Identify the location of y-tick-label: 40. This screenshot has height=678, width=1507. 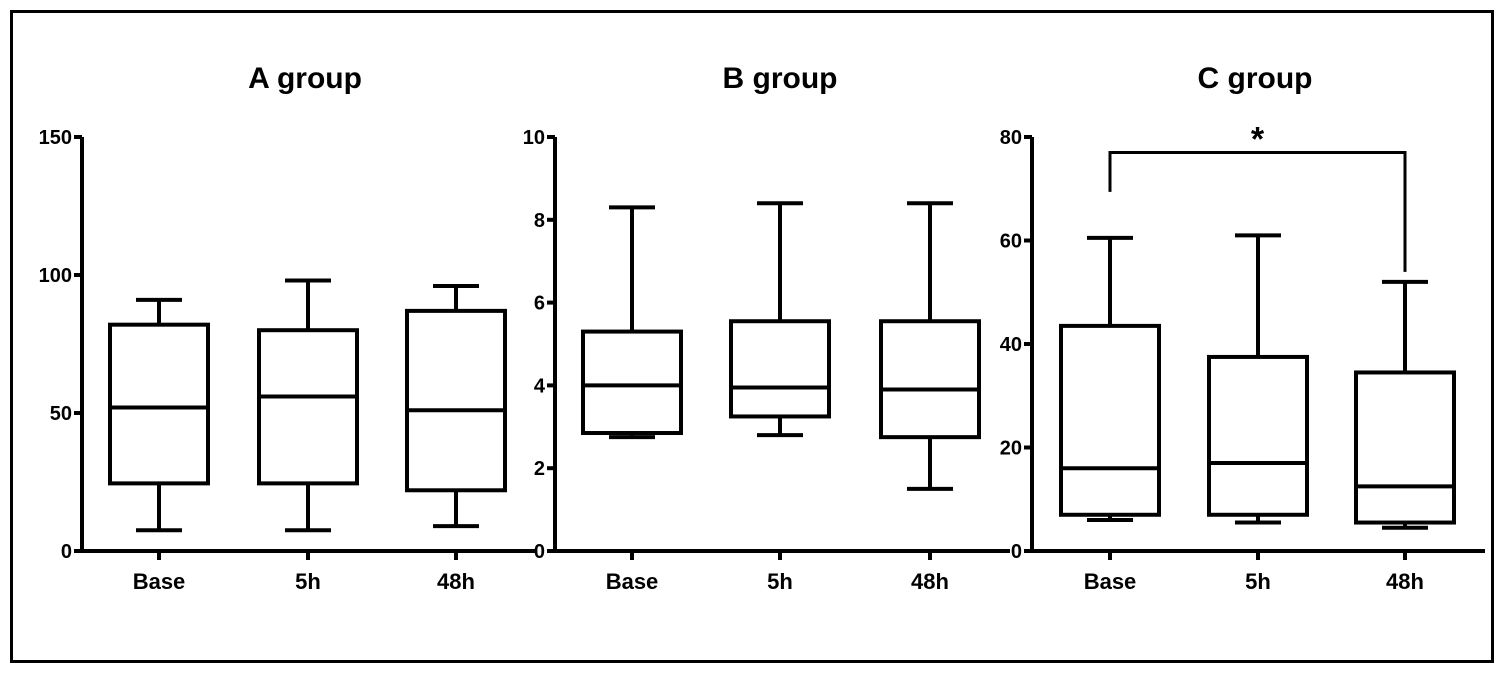
(1011, 345).